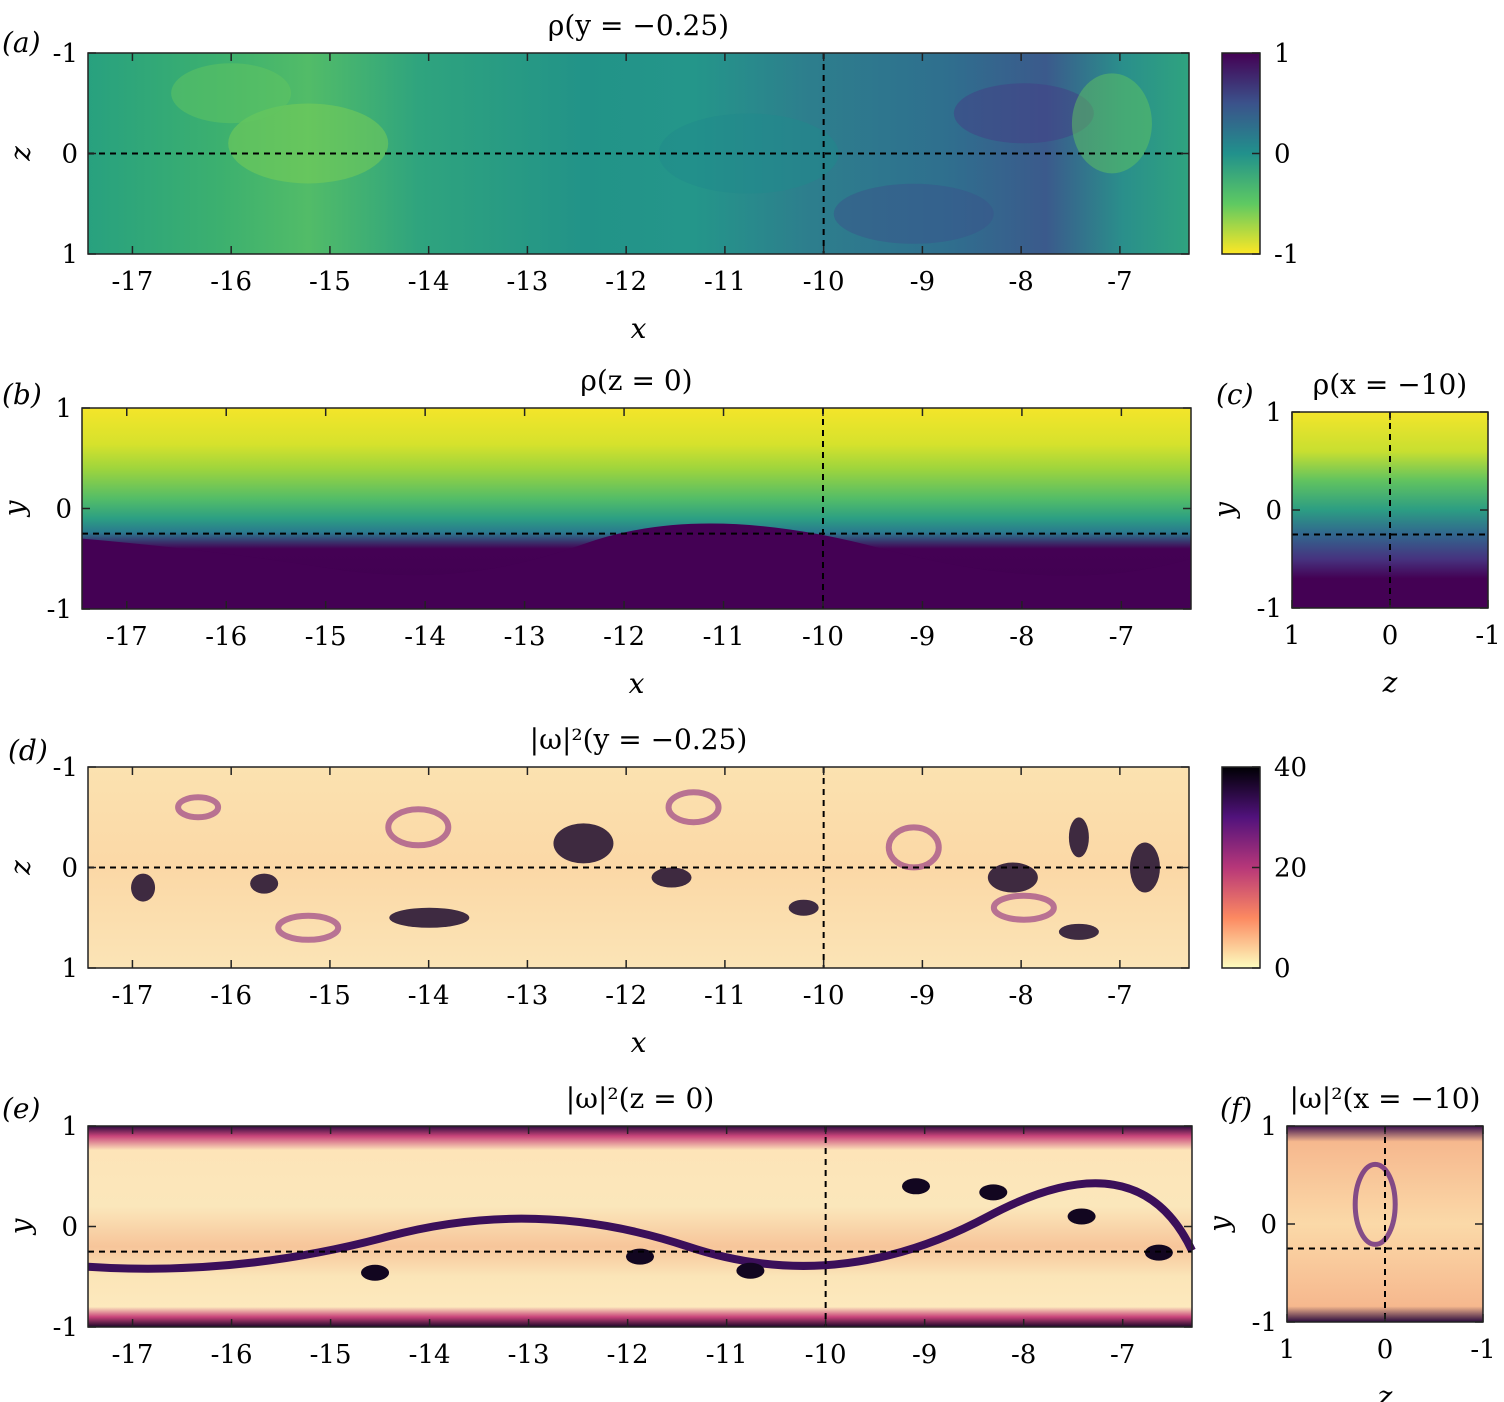 The image size is (1504, 1402). What do you see at coordinates (1282, 969) in the screenshot?
I see `colorbar-tick-label: 0` at bounding box center [1282, 969].